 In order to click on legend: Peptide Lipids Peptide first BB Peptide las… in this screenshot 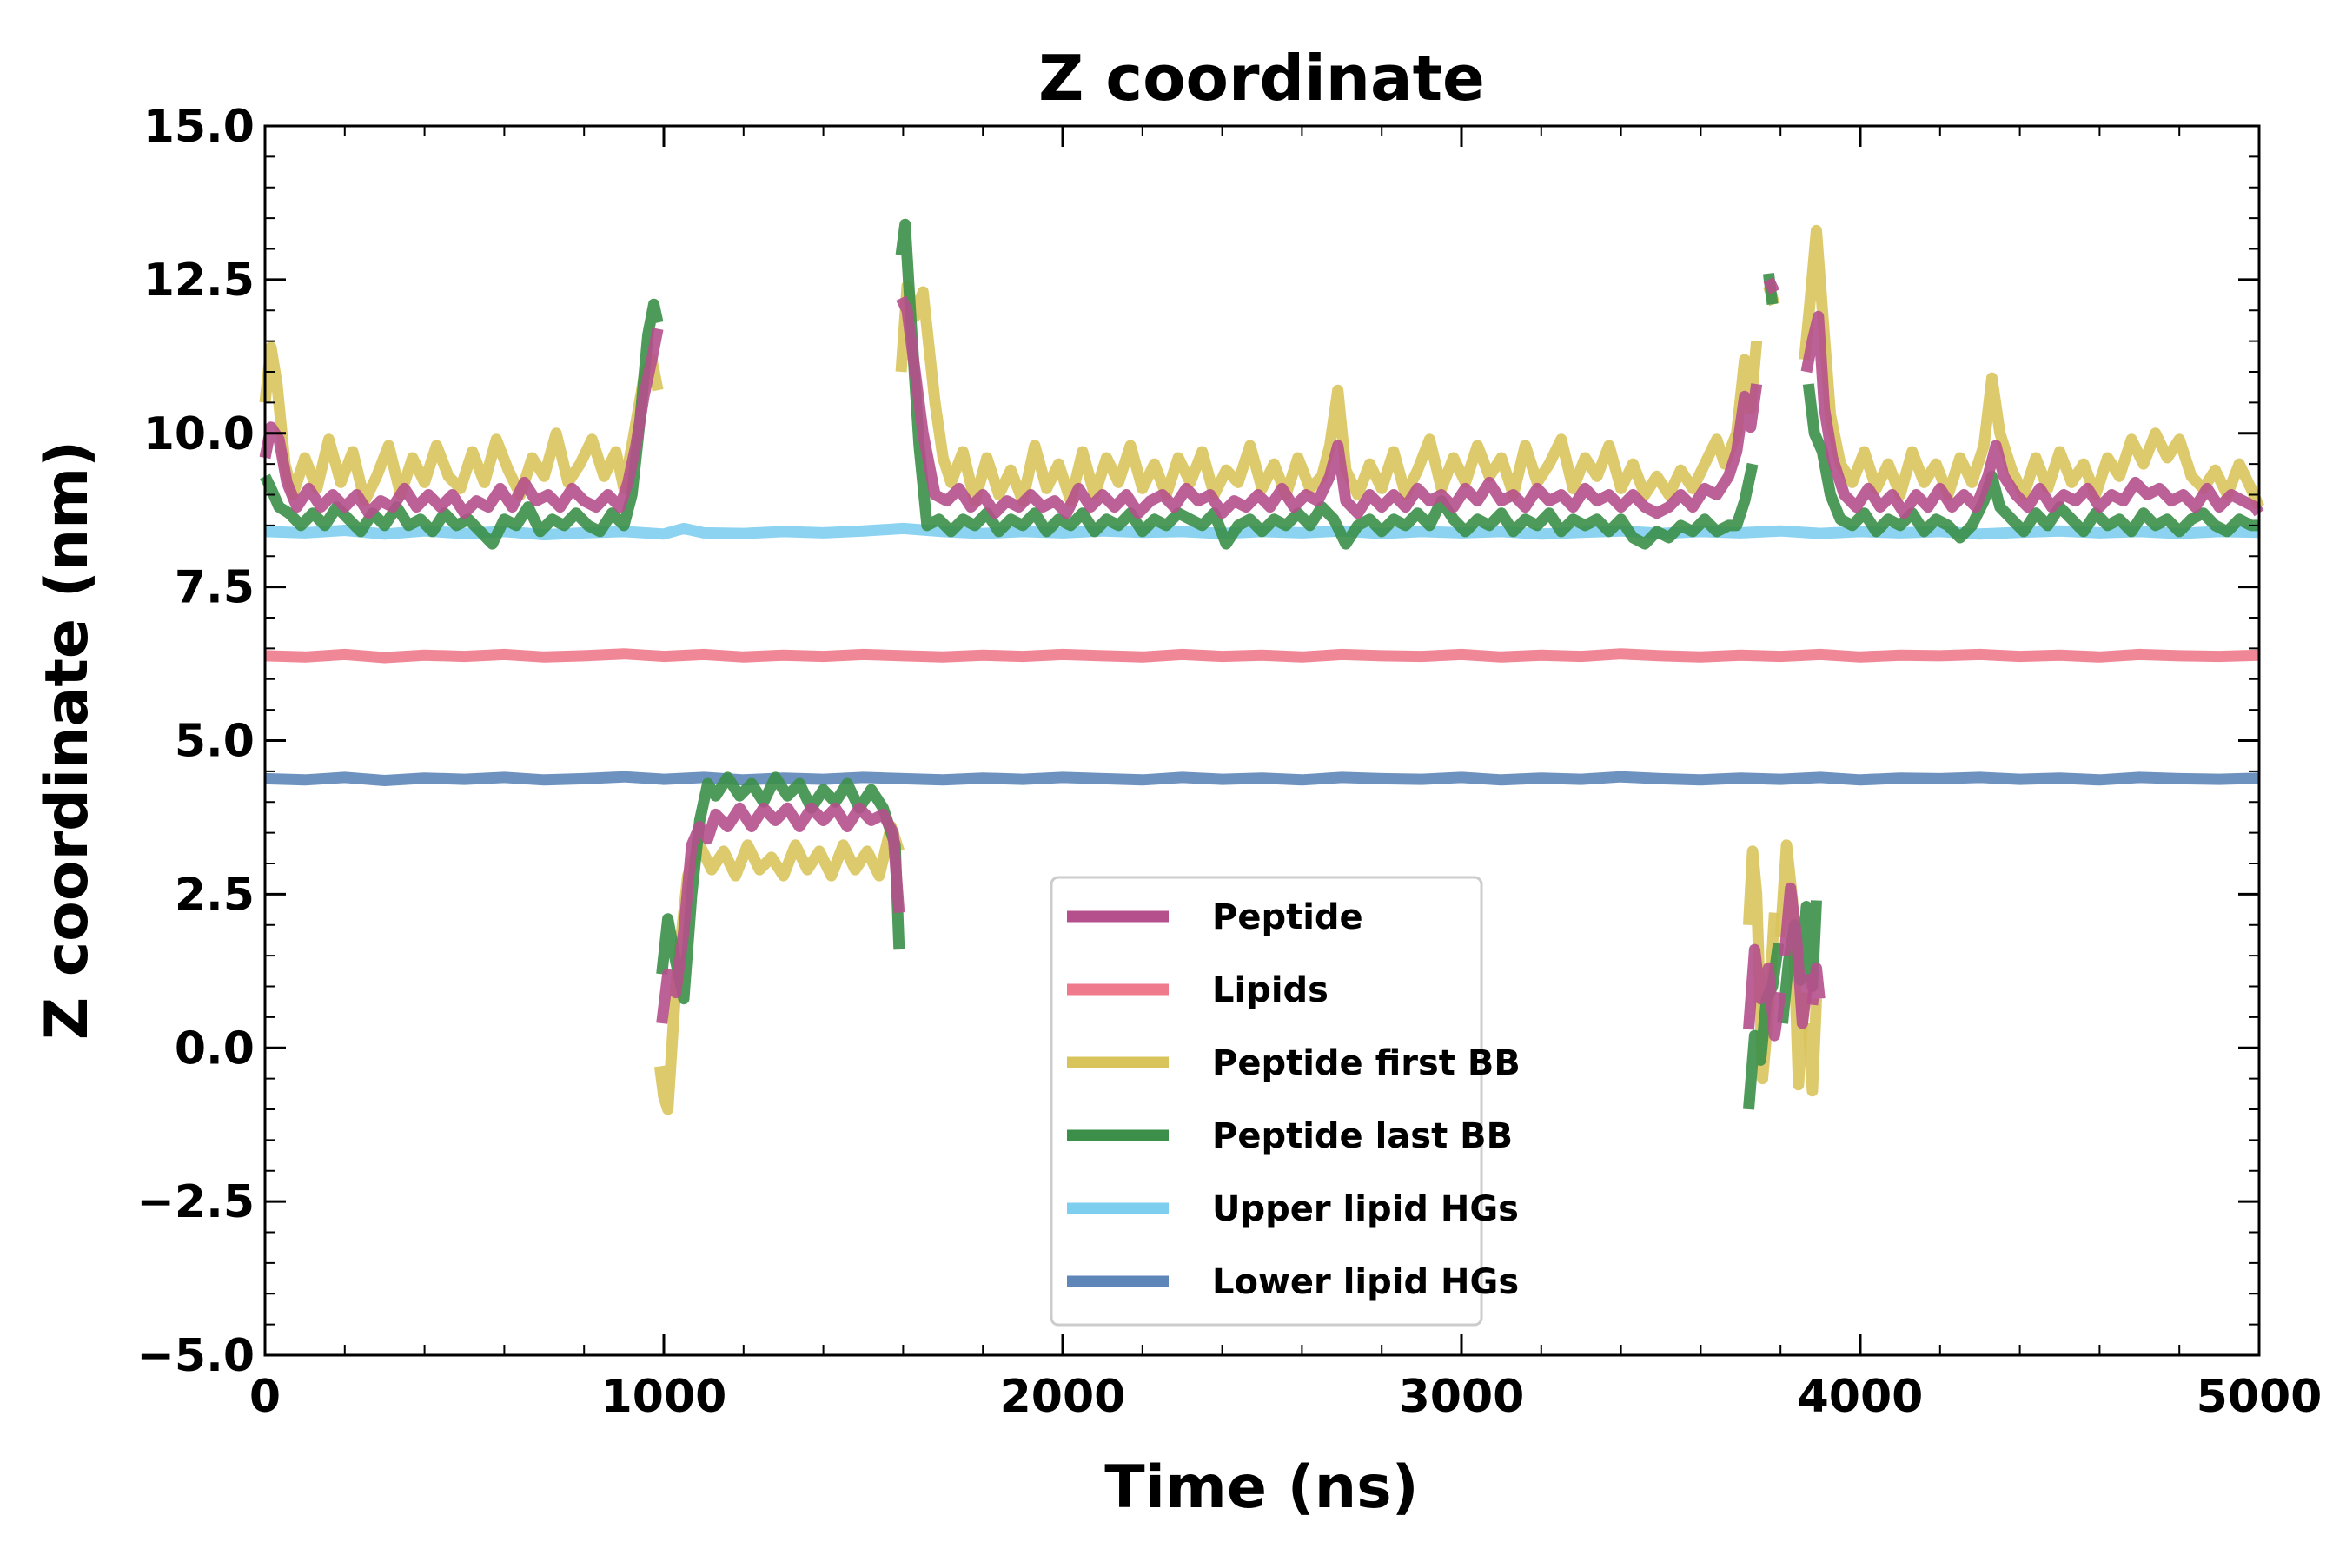, I will do `click(1285, 1101)`.